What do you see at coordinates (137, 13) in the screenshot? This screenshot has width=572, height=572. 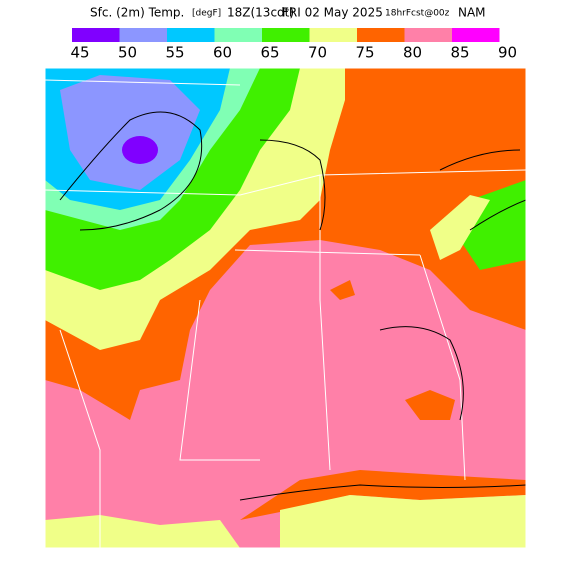 I see `field: Sfc. (2m) Temp.` at bounding box center [137, 13].